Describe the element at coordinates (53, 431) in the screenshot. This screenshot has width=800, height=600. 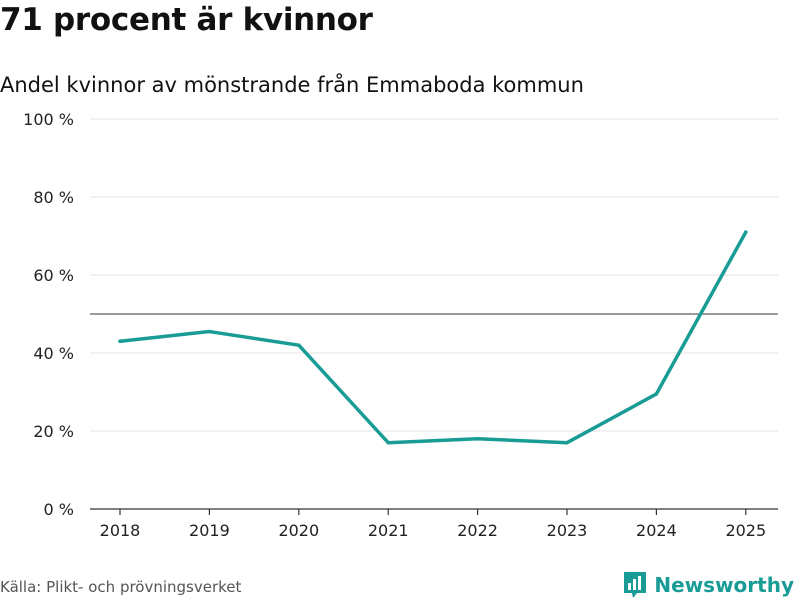
I see `y-tick-label: 20 %` at that location.